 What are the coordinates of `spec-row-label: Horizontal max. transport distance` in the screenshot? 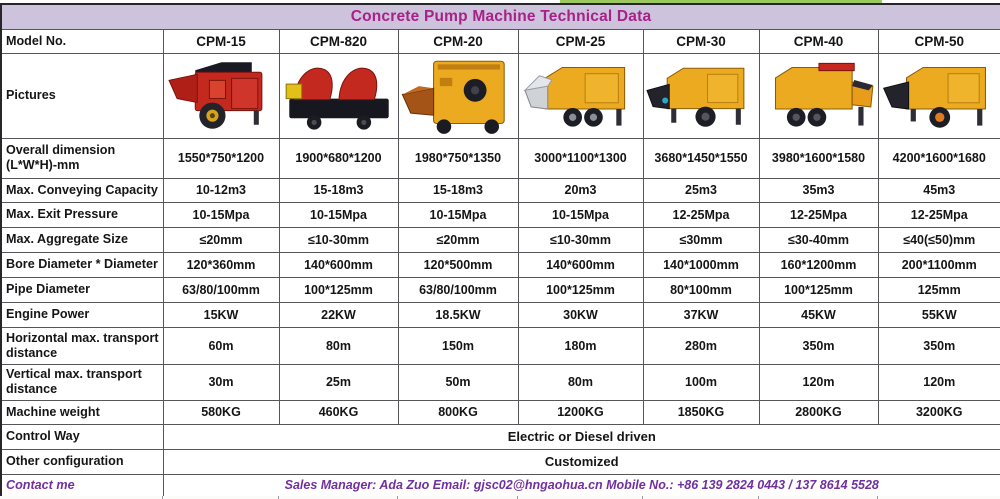 It's located at (82, 345).